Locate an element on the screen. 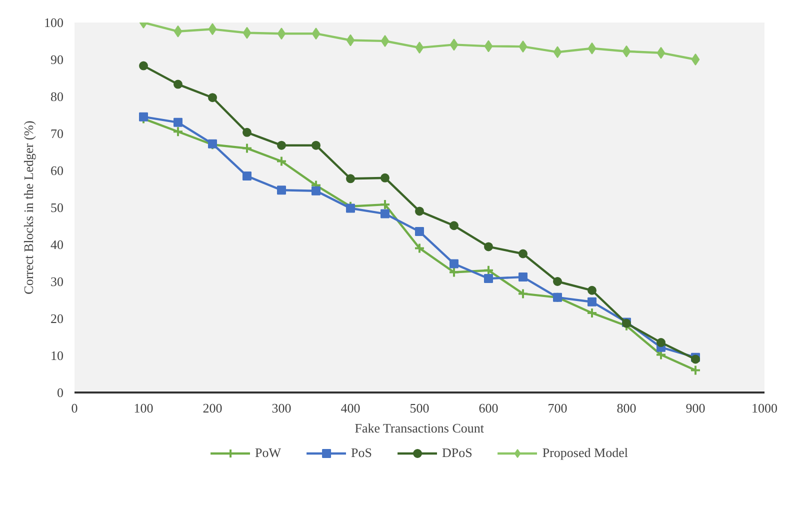 This screenshot has width=796, height=505. y-tick-label: 10 is located at coordinates (57, 355).